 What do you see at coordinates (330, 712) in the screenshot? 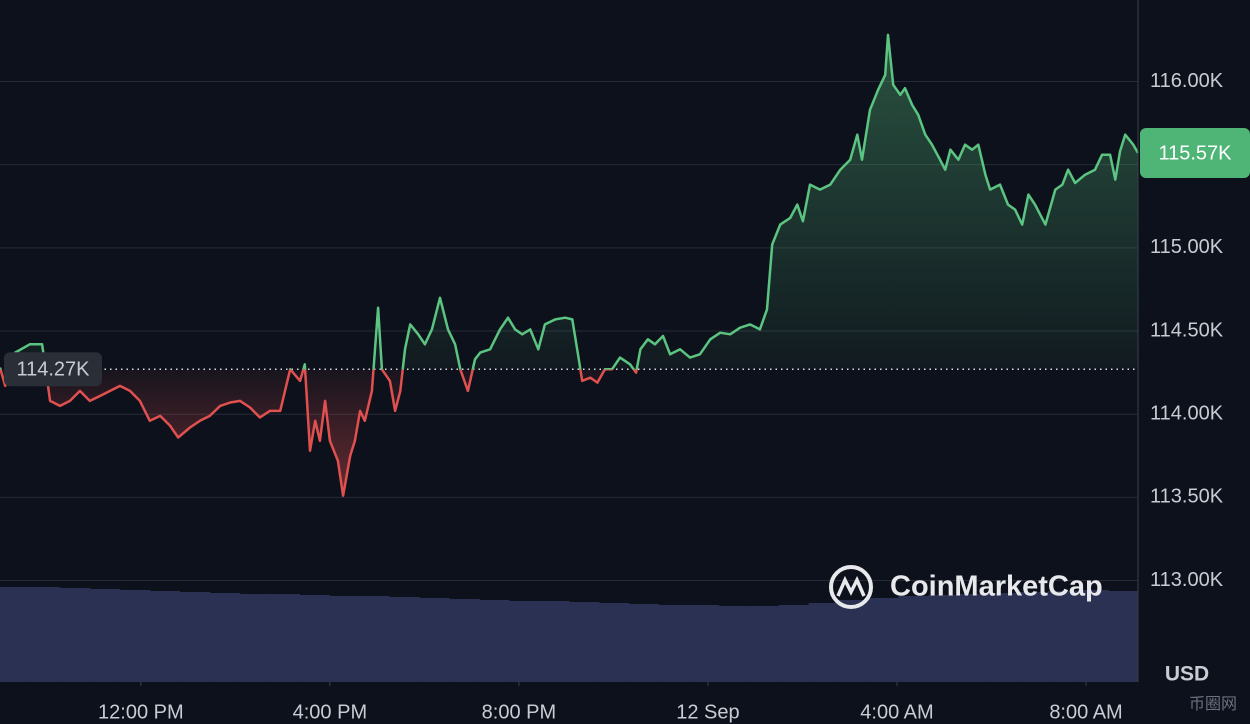
I see `x-tick-label: 4:00 PM` at bounding box center [330, 712].